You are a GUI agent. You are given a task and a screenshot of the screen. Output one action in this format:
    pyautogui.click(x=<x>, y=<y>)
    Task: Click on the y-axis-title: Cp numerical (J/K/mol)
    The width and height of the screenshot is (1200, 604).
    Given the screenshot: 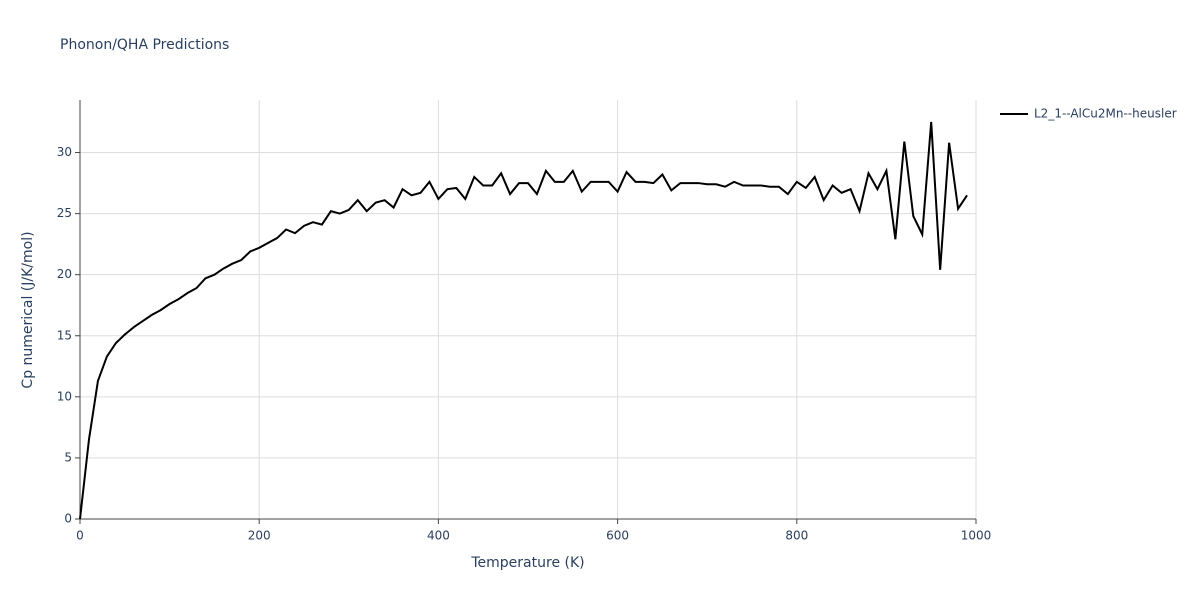 What is the action you would take?
    pyautogui.click(x=28, y=309)
    